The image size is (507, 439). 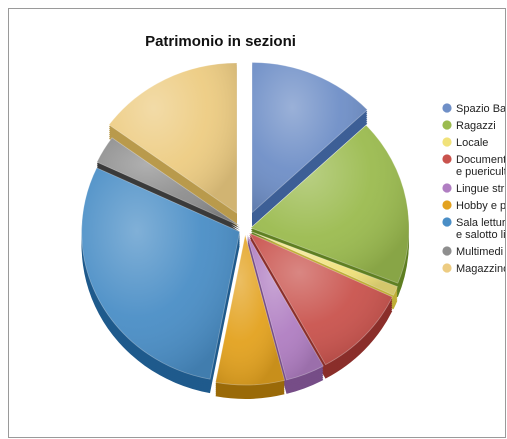 What do you see at coordinates (220, 41) in the screenshot?
I see `chart-title: Patrimonio in sezioni` at bounding box center [220, 41].